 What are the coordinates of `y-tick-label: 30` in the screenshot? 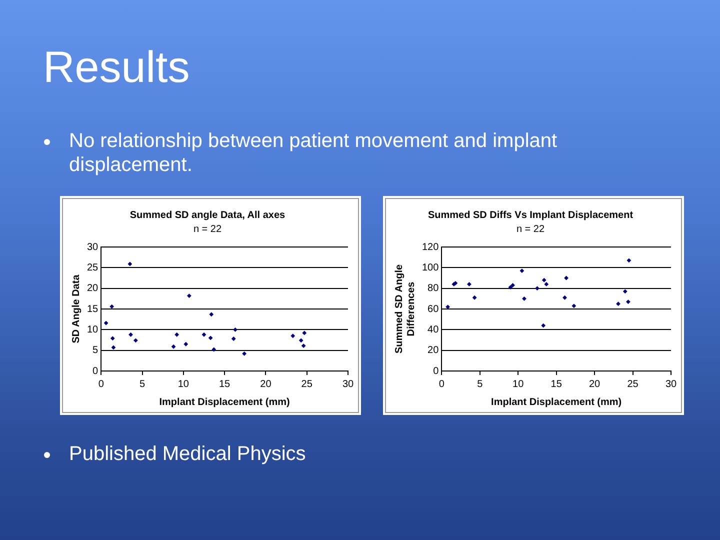 It's located at (93, 247).